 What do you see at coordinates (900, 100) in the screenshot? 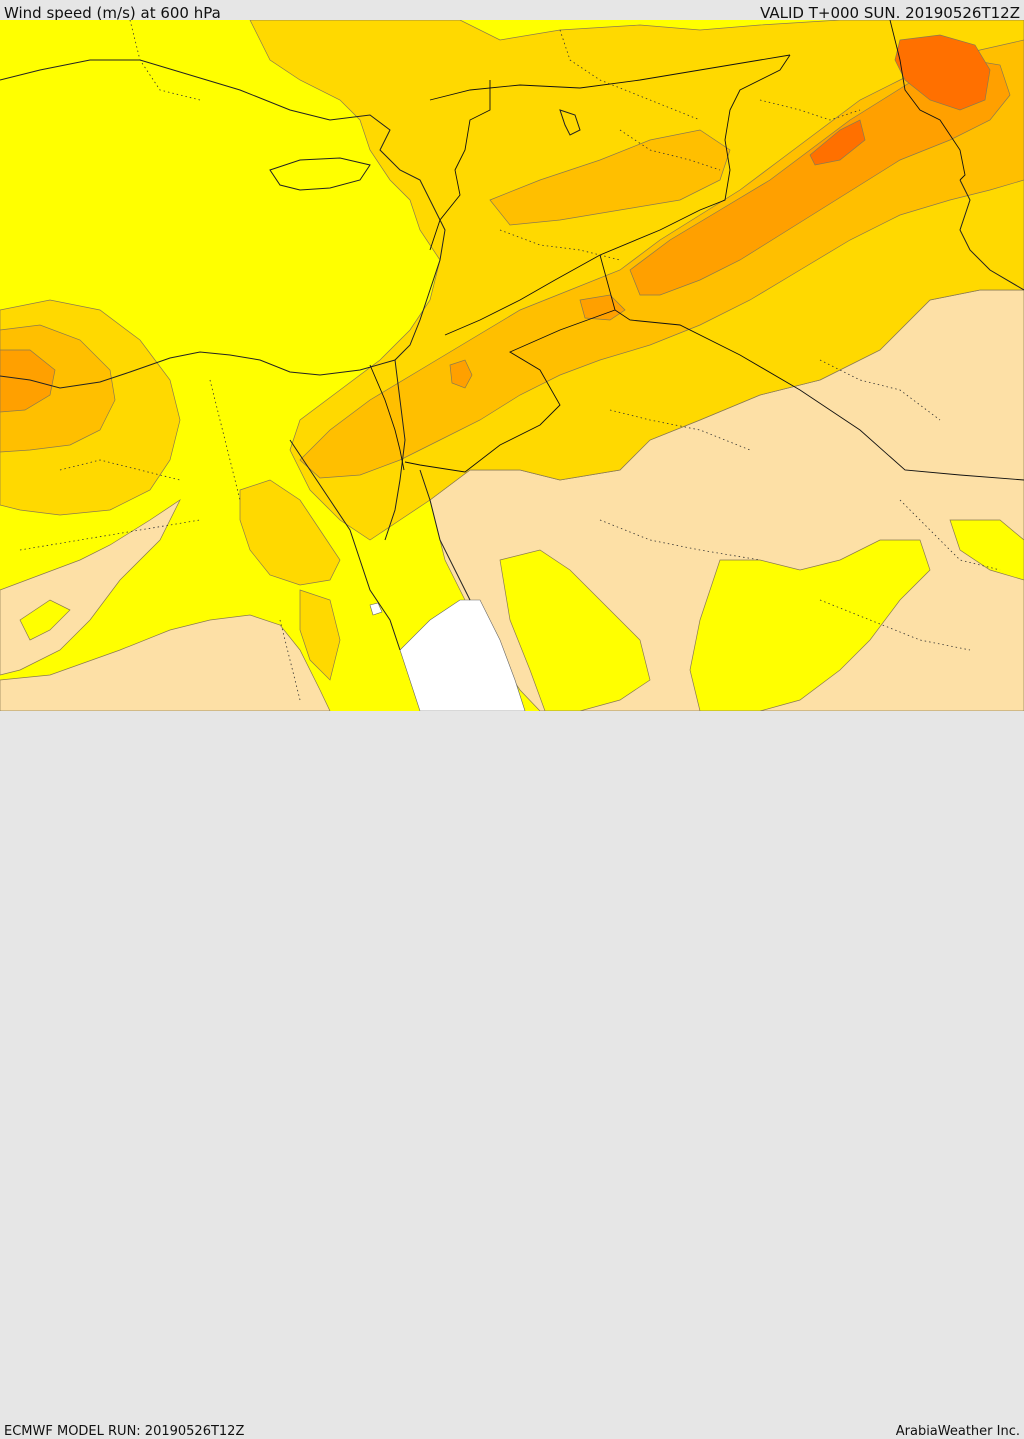
I see `highest-wind-region` at bounding box center [900, 100].